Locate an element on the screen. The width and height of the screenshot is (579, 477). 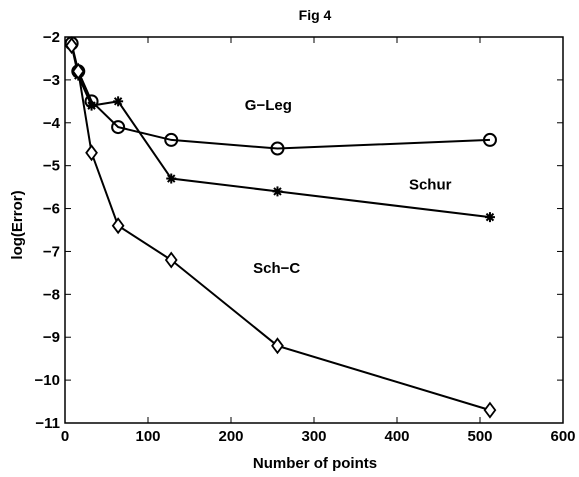
y-tick-label: −3 is located at coordinates (51, 80).